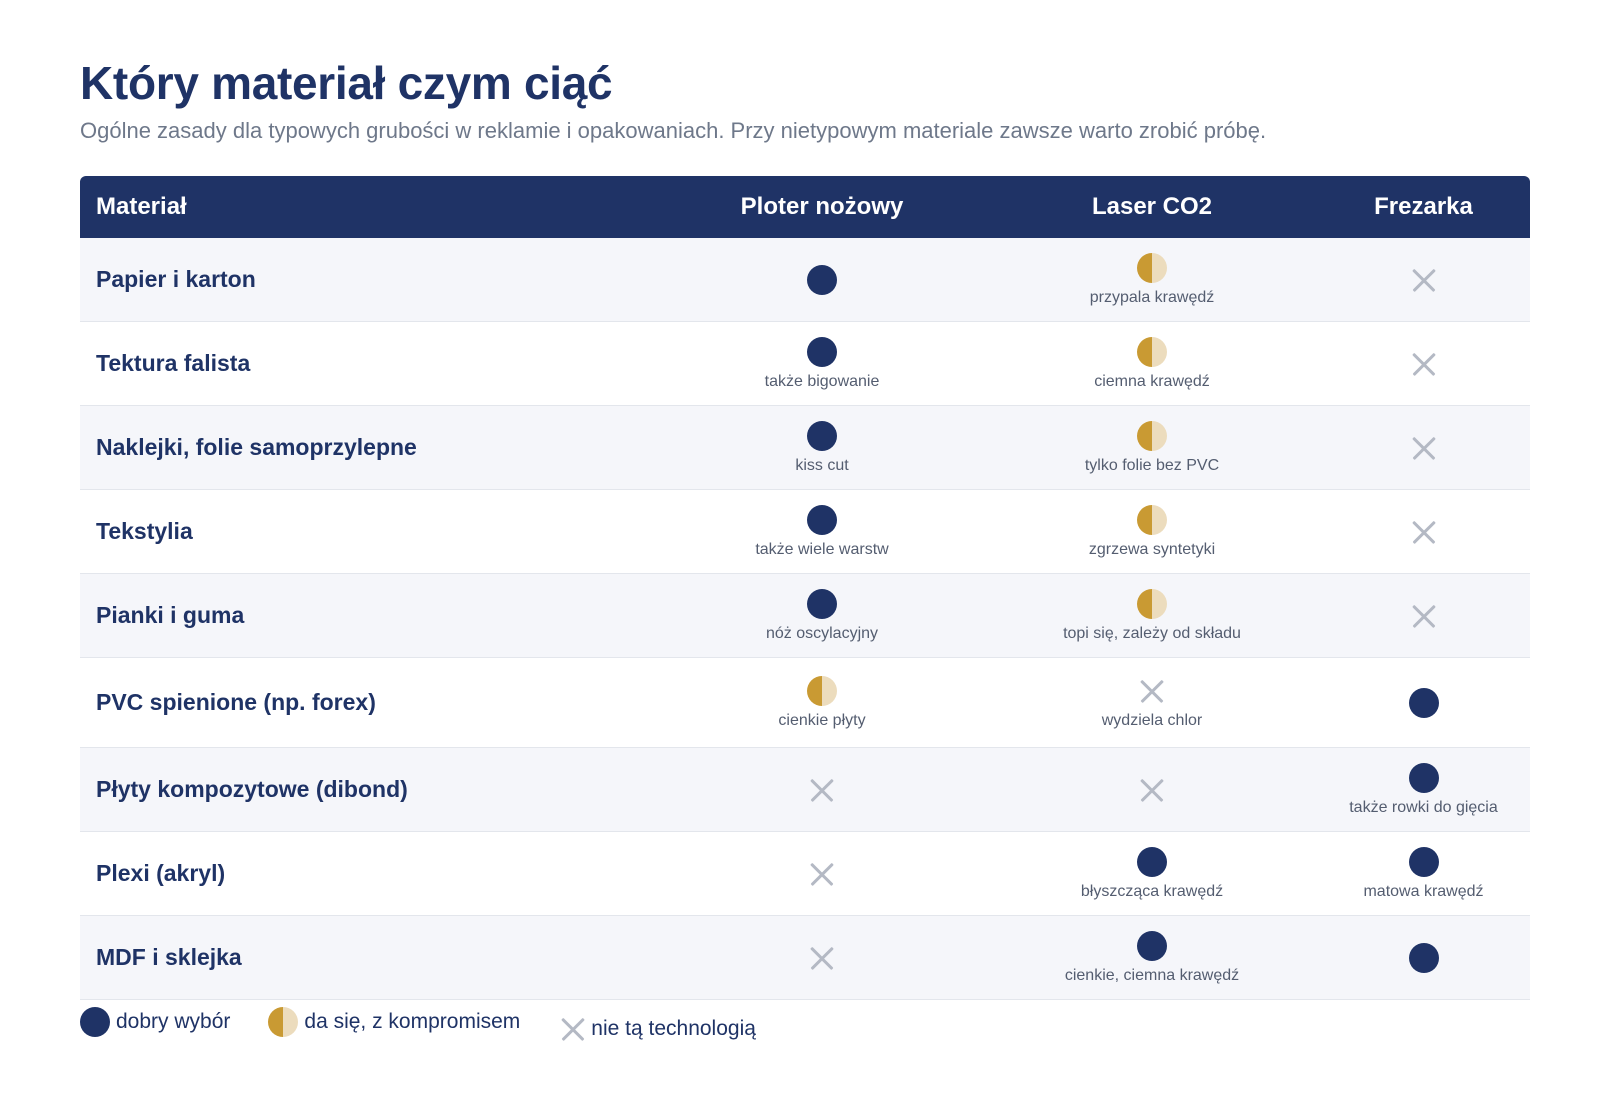  What do you see at coordinates (1423, 807) in the screenshot?
I see `cell-note: także rowki do gięcia` at bounding box center [1423, 807].